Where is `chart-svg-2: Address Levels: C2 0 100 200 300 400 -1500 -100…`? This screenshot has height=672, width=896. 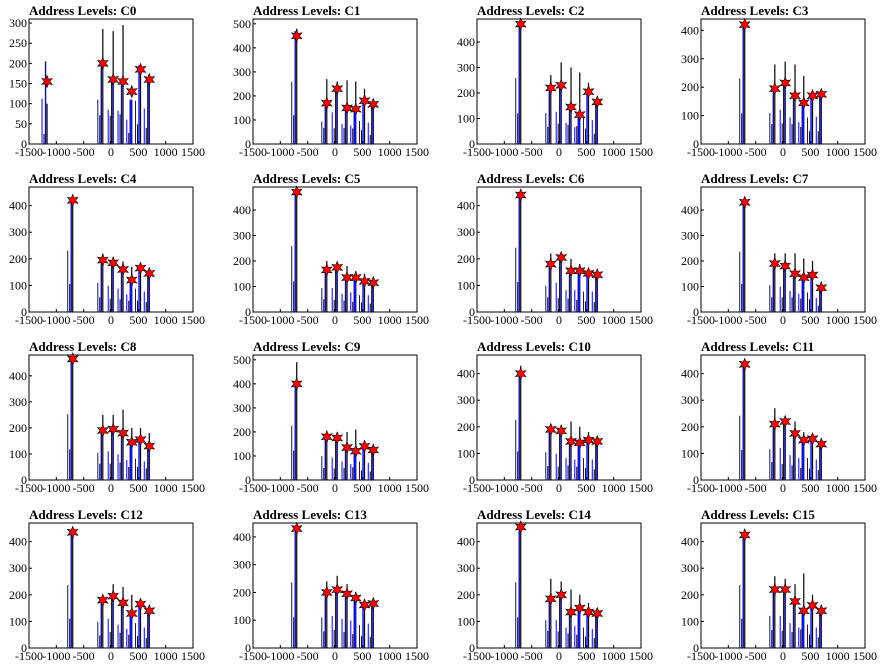 chart-svg-2: Address Levels: C2 0 100 200 300 400 -1500 -100… is located at coordinates (555, 81).